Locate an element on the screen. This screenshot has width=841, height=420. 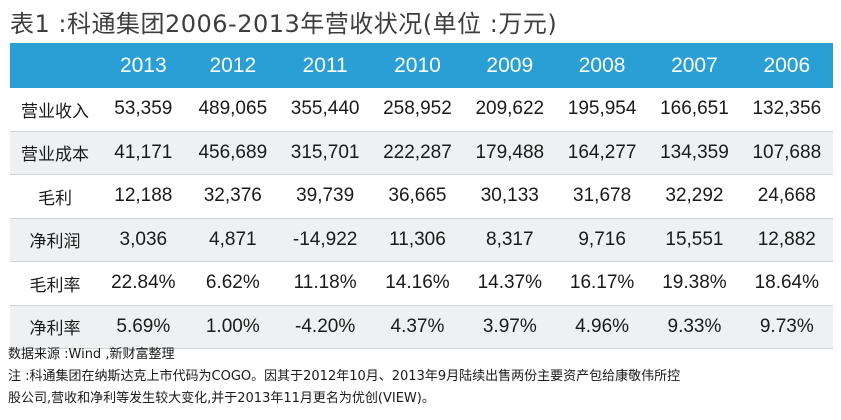
table-cell: 16.17% is located at coordinates (602, 283).